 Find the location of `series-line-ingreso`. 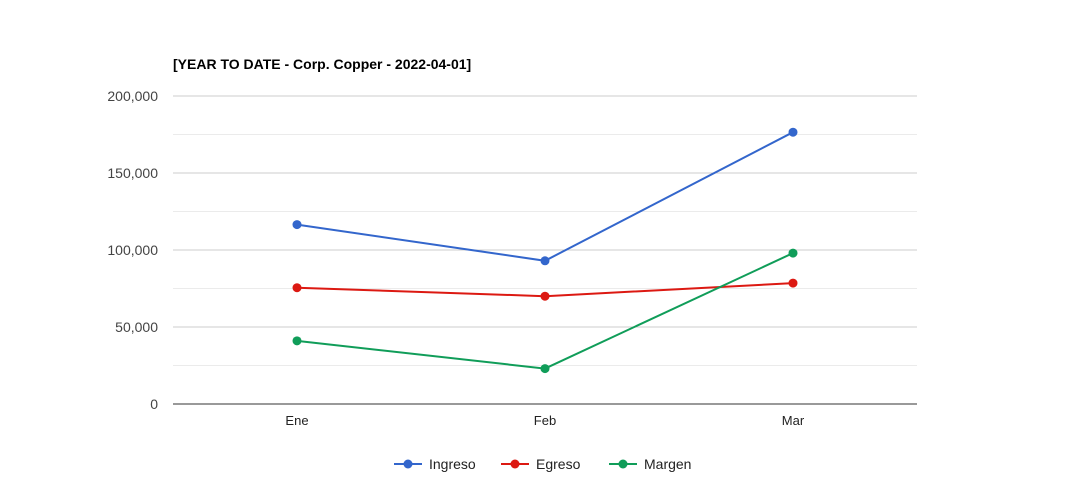

series-line-ingreso is located at coordinates (545, 196).